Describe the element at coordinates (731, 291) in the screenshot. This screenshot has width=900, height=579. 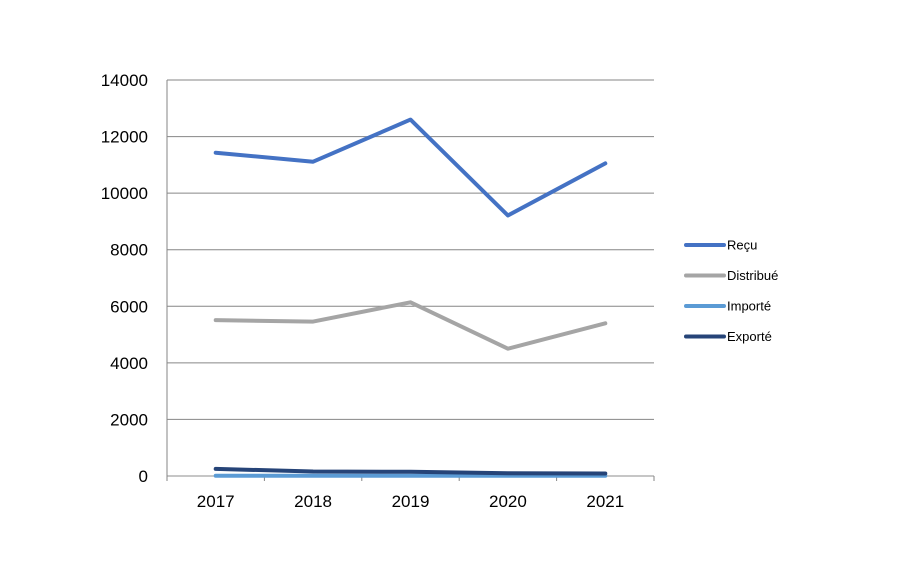
I see `legend: Reçu Distribué Importé Exporté` at that location.